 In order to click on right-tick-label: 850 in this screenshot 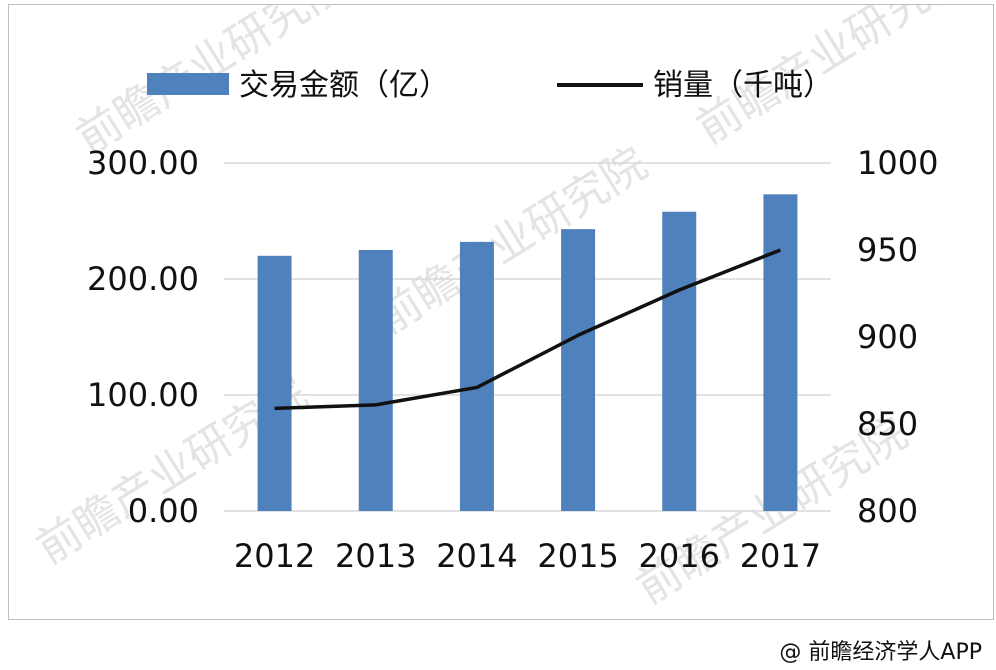, I will do `click(887, 424)`.